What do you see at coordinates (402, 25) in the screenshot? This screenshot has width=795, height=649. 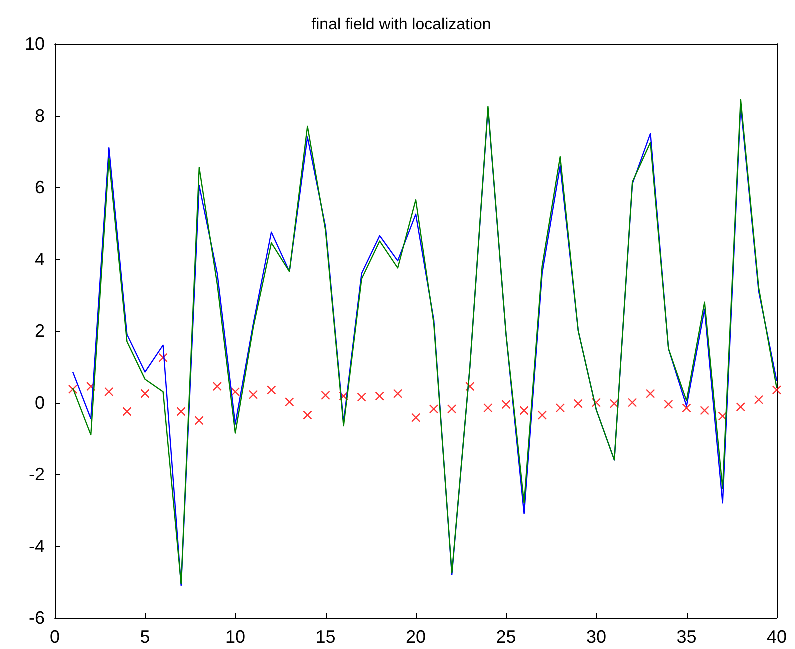 I see `chart-title: final field with localization` at bounding box center [402, 25].